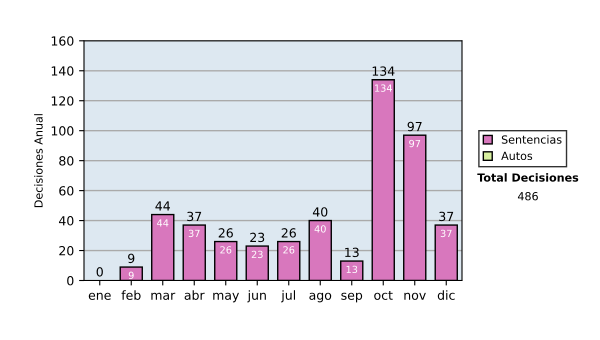 This screenshot has width=600, height=340. What do you see at coordinates (320, 229) in the screenshot?
I see `data-label: 40` at bounding box center [320, 229].